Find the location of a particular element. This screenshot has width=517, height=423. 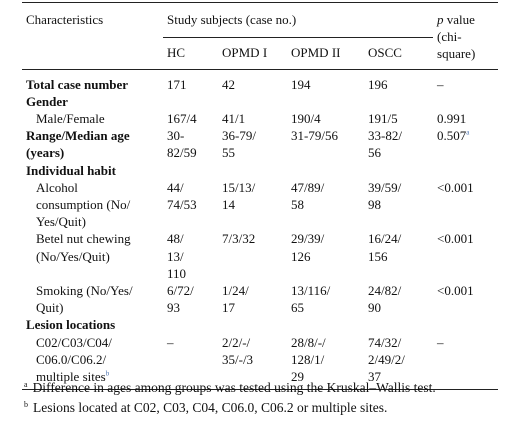

footnote-mark: a is located at coordinates (26, 384).